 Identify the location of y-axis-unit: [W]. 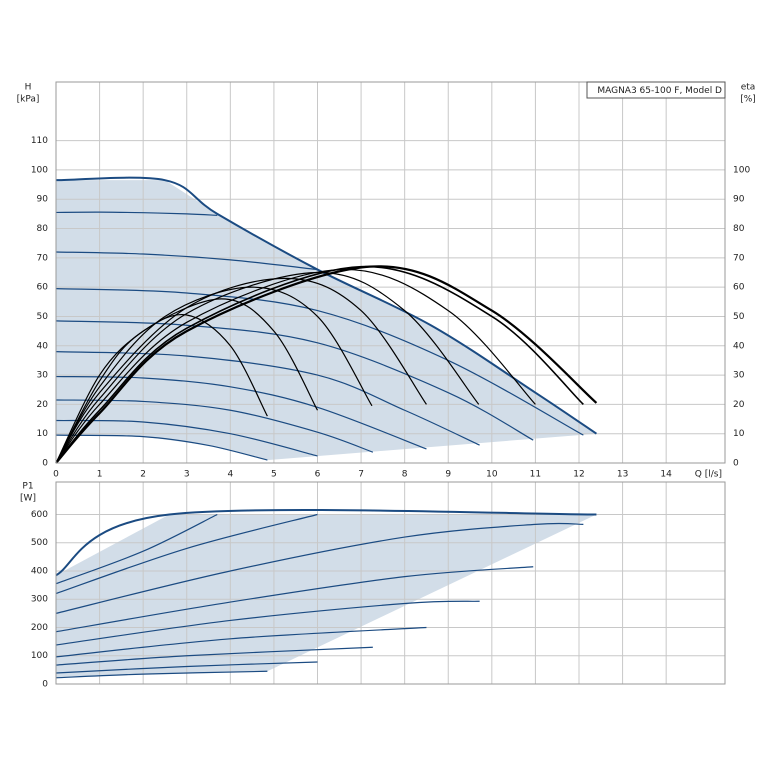
(28, 499).